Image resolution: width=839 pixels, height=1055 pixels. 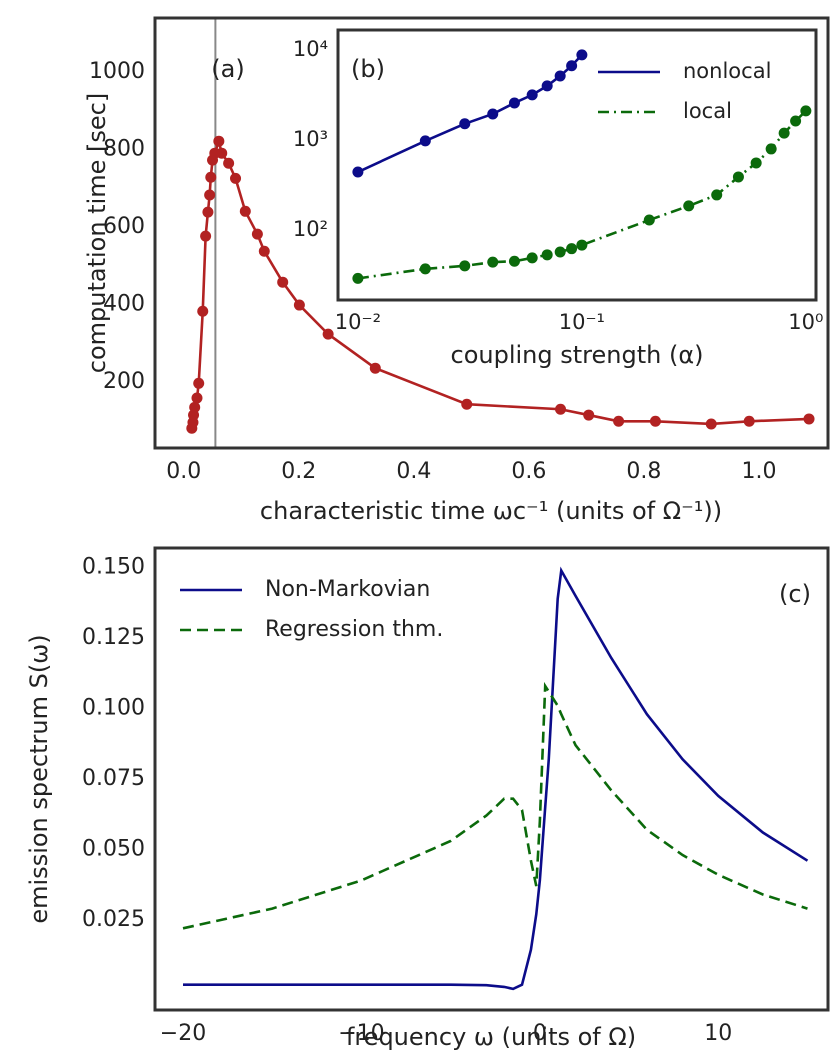 I want to click on legend-label: local, so click(x=707, y=111).